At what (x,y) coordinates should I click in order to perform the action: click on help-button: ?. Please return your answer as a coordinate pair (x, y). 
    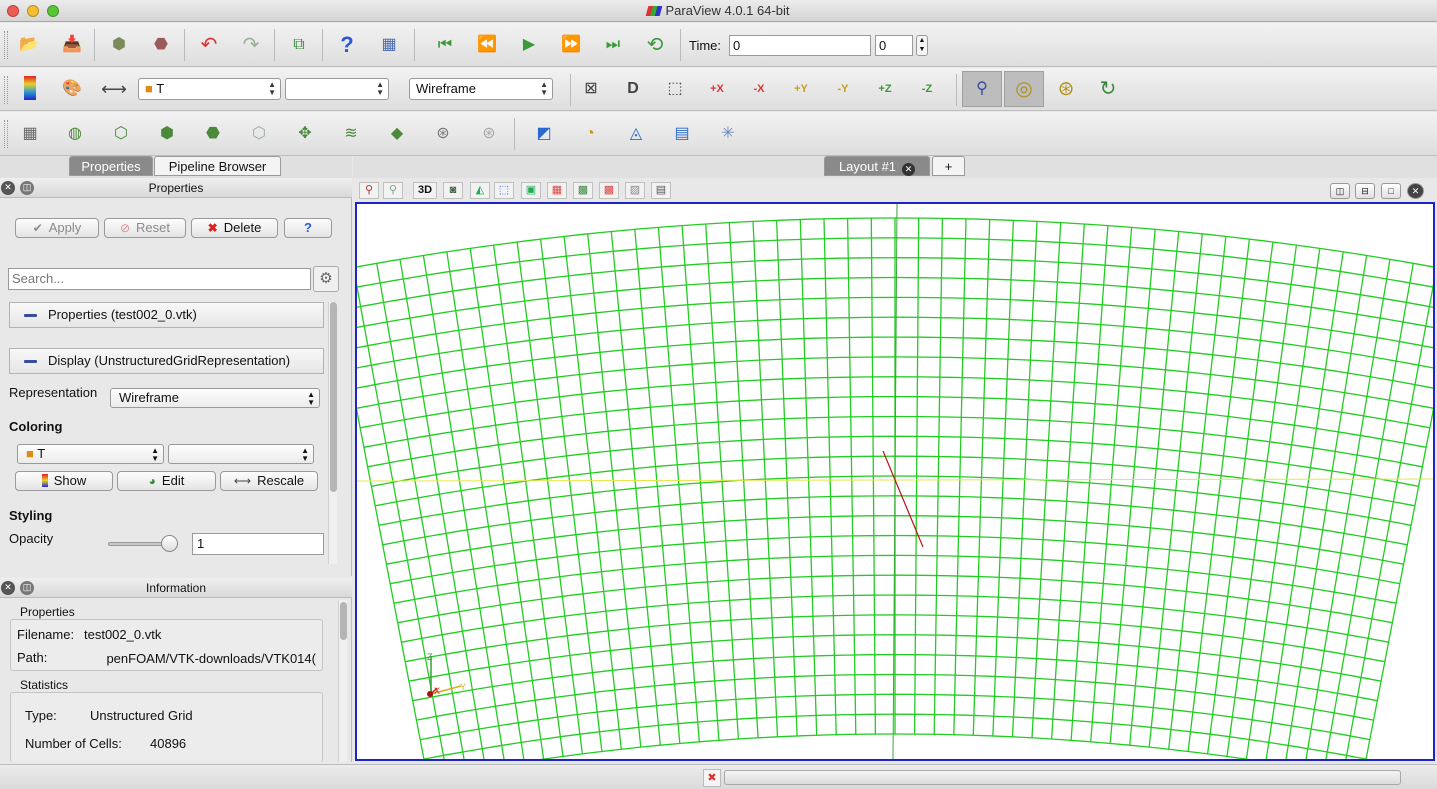
    Looking at the image, I should click on (308, 228).